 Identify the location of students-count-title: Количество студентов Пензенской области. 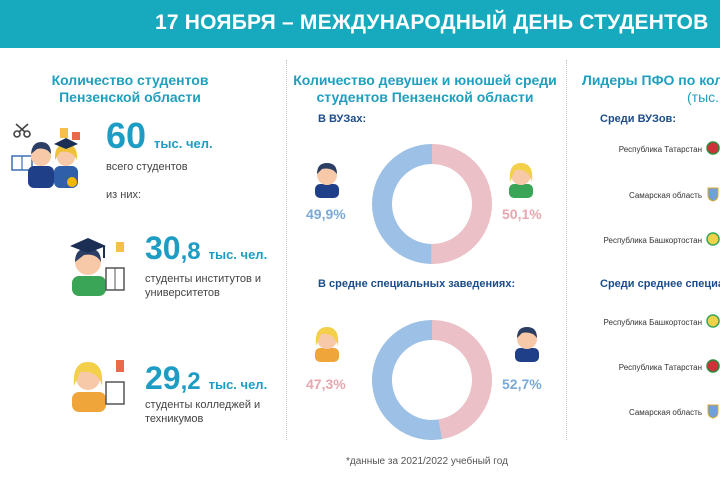
(130, 88).